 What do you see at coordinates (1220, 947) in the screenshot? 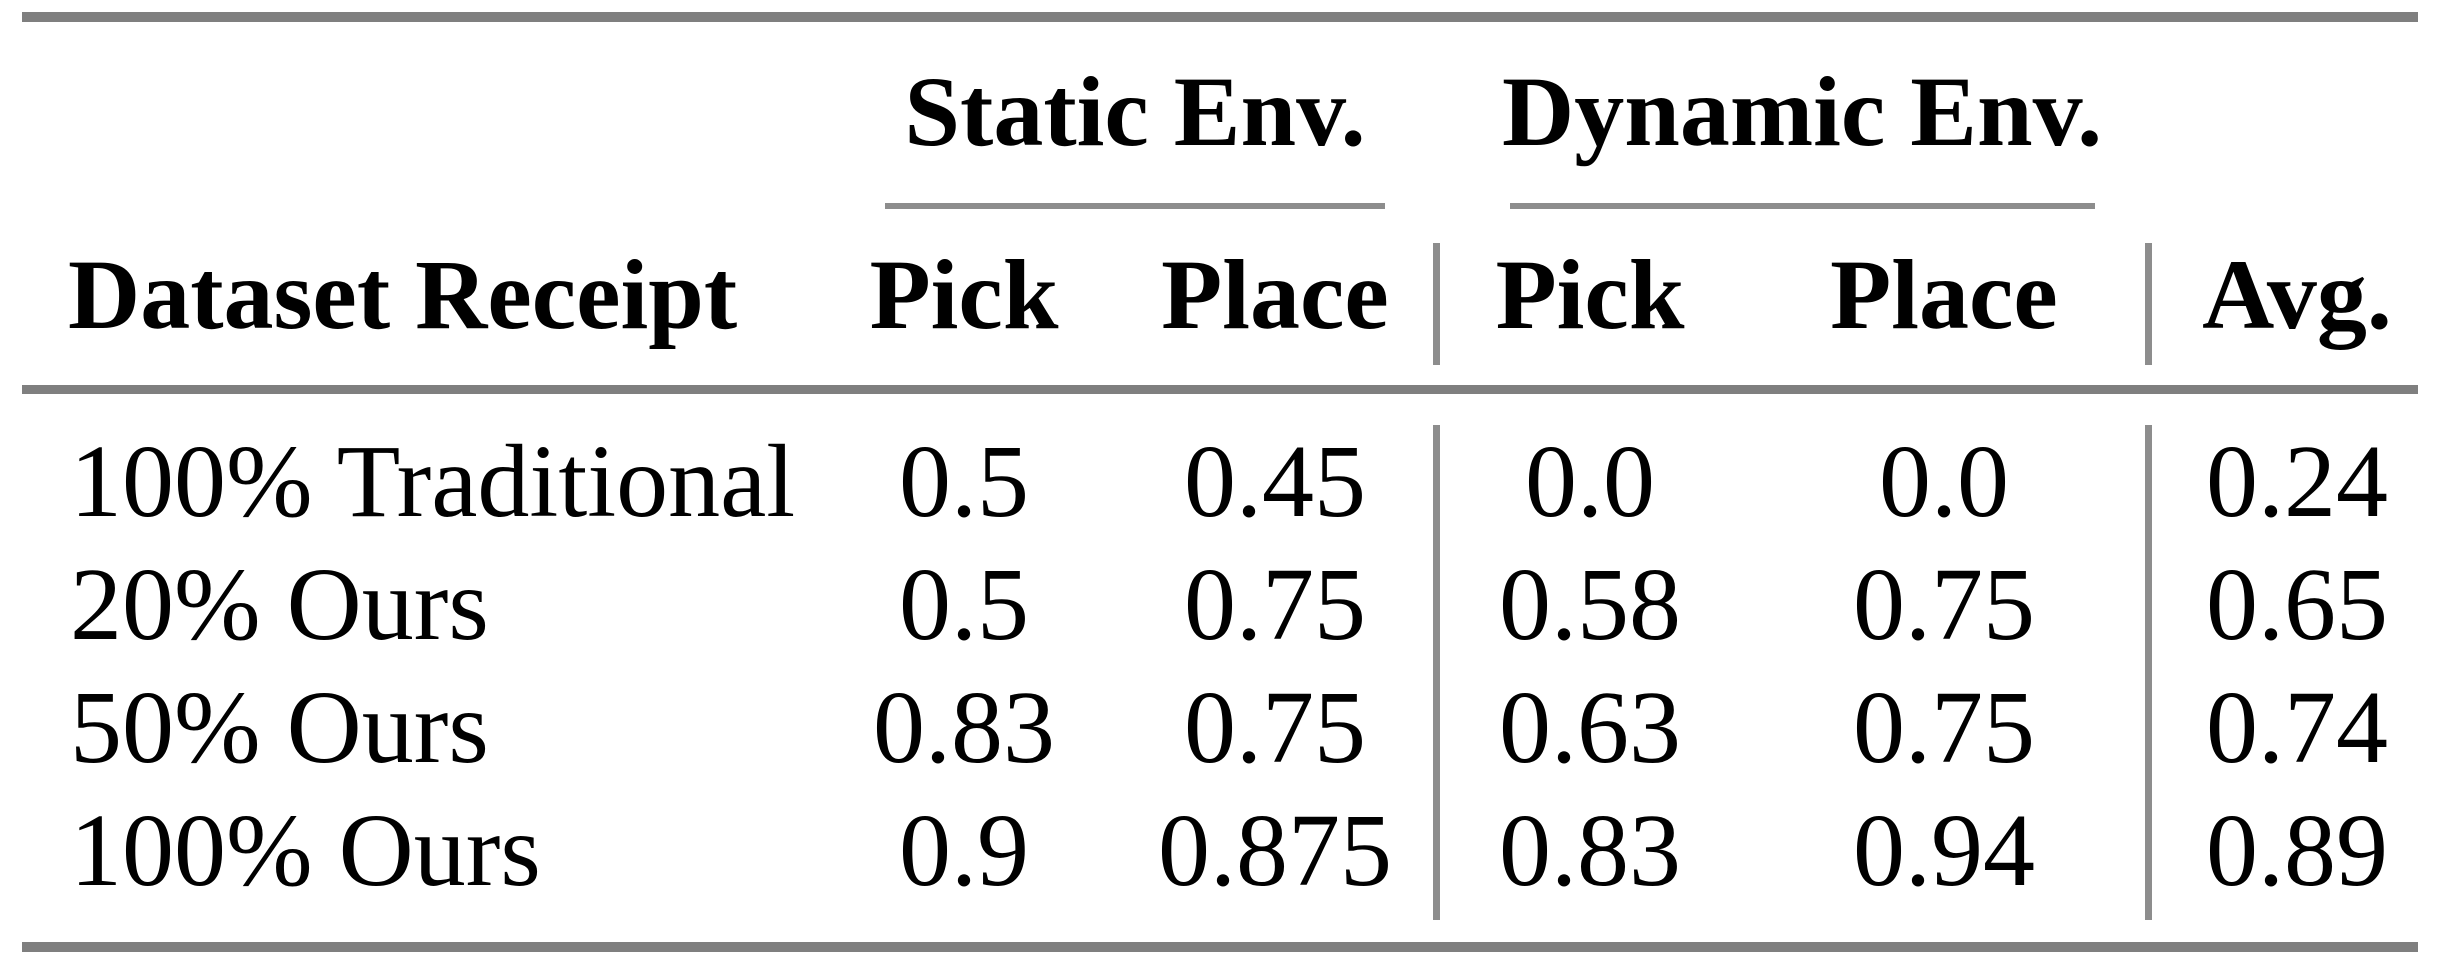
I see `bottom-rule` at bounding box center [1220, 947].